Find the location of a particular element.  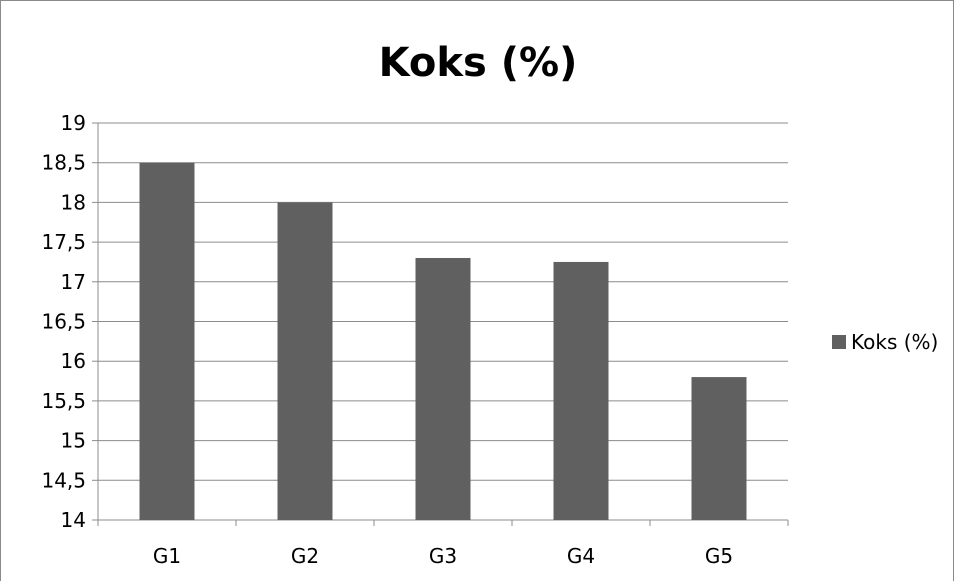

x-tick-label: G5 is located at coordinates (719, 556).